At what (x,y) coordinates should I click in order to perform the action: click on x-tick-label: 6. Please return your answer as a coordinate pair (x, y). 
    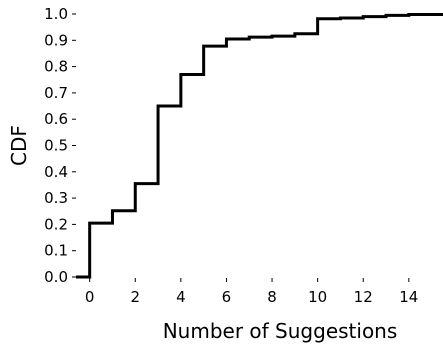
    Looking at the image, I should click on (227, 297).